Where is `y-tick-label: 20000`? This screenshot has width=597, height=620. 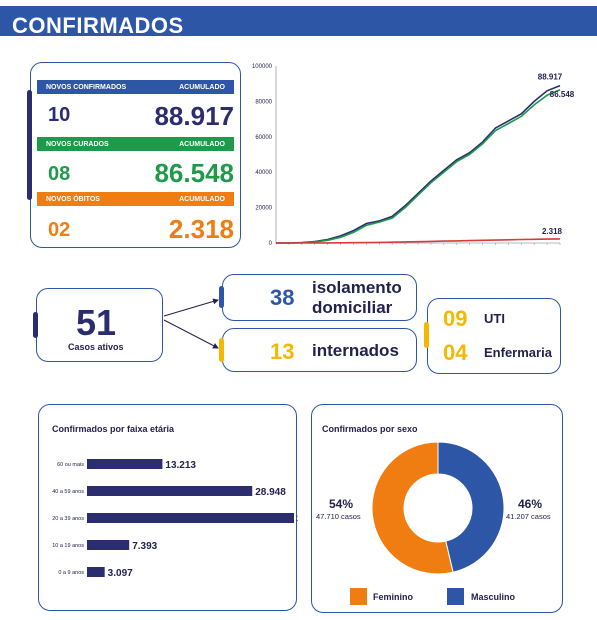
y-tick-label: 20000 is located at coordinates (263, 209).